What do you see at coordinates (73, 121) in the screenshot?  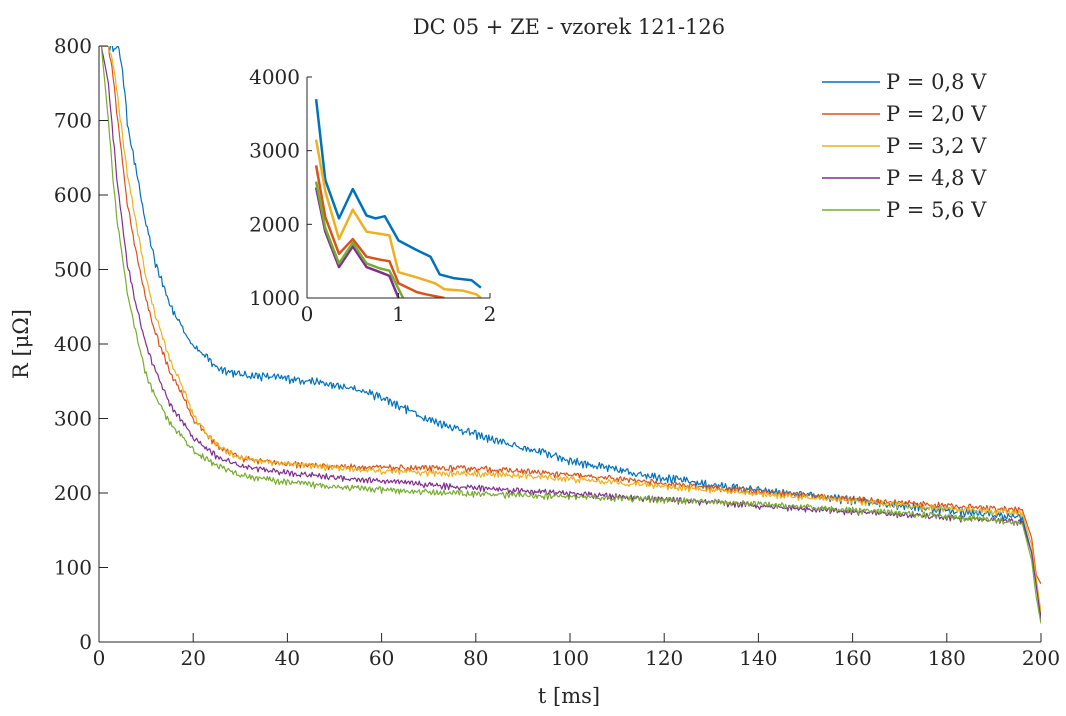 I see `main-y-tick-label: 700` at bounding box center [73, 121].